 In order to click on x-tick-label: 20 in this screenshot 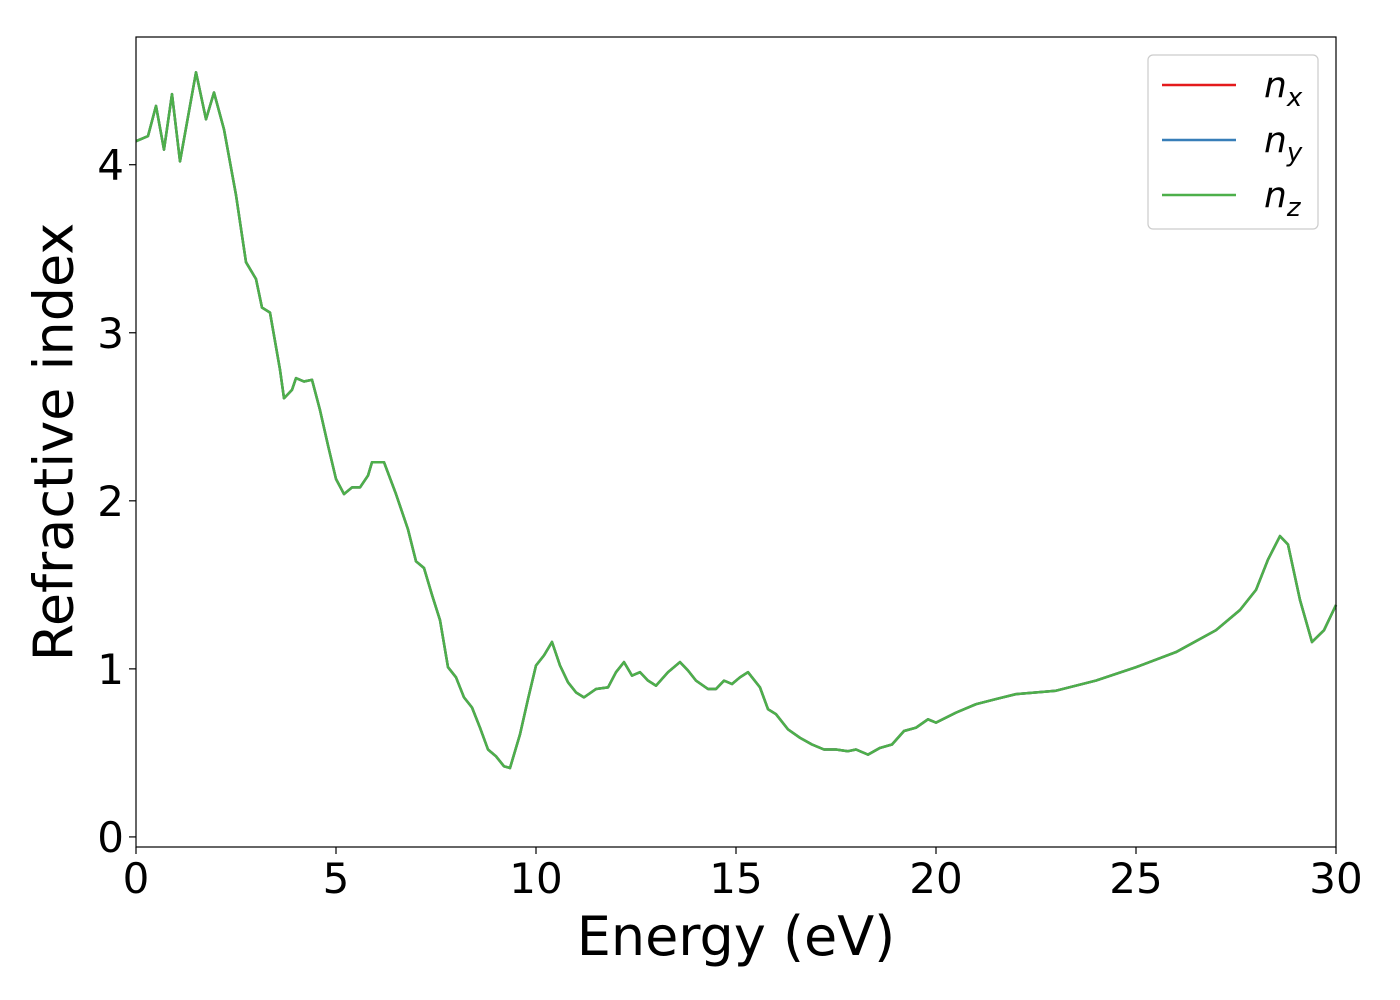, I will do `click(935, 878)`.